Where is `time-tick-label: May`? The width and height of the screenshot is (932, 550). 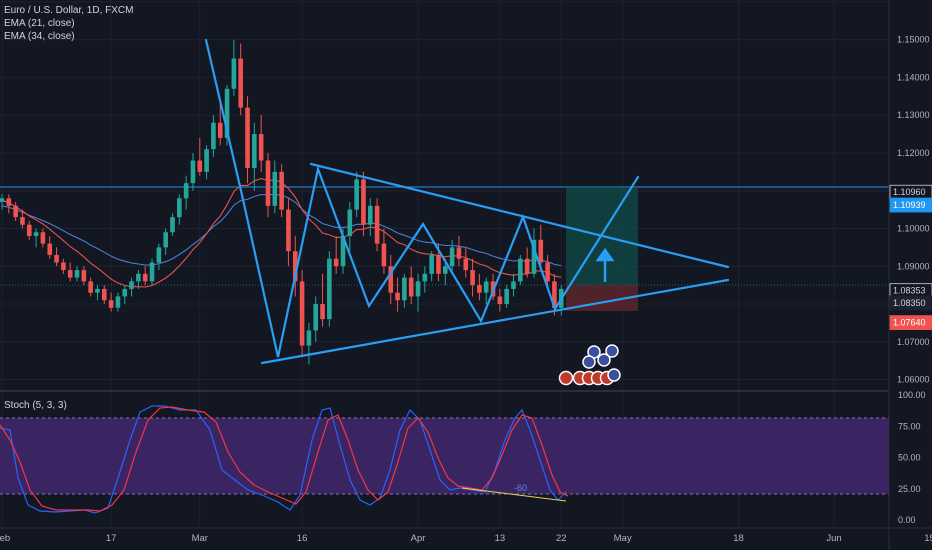 time-tick-label: May is located at coordinates (623, 538).